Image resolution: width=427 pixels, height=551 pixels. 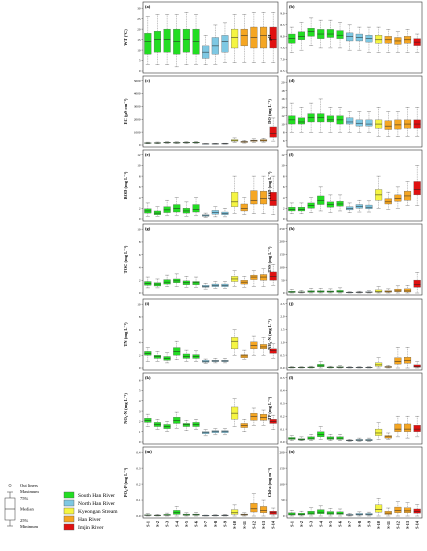 I want to click on y-tick-label: 3000, so click(x=137, y=107).